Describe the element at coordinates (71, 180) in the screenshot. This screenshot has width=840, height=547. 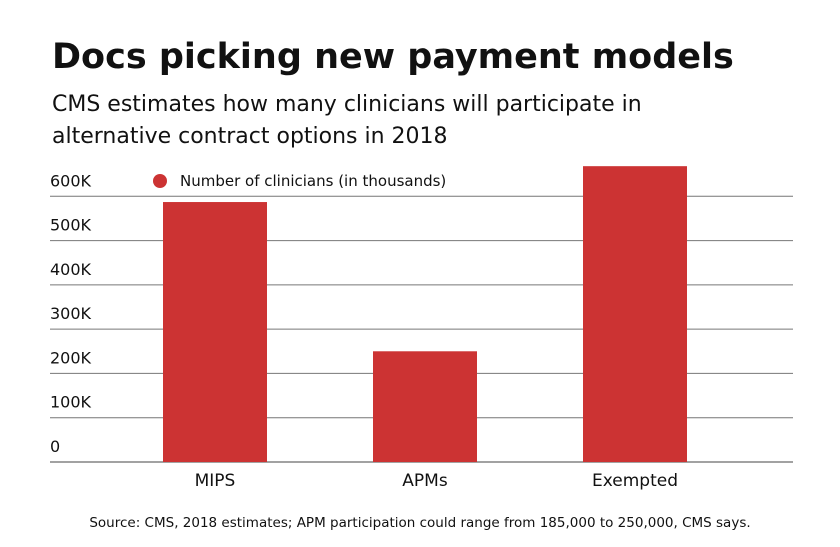
I see `y-tick-label: 600K` at that location.